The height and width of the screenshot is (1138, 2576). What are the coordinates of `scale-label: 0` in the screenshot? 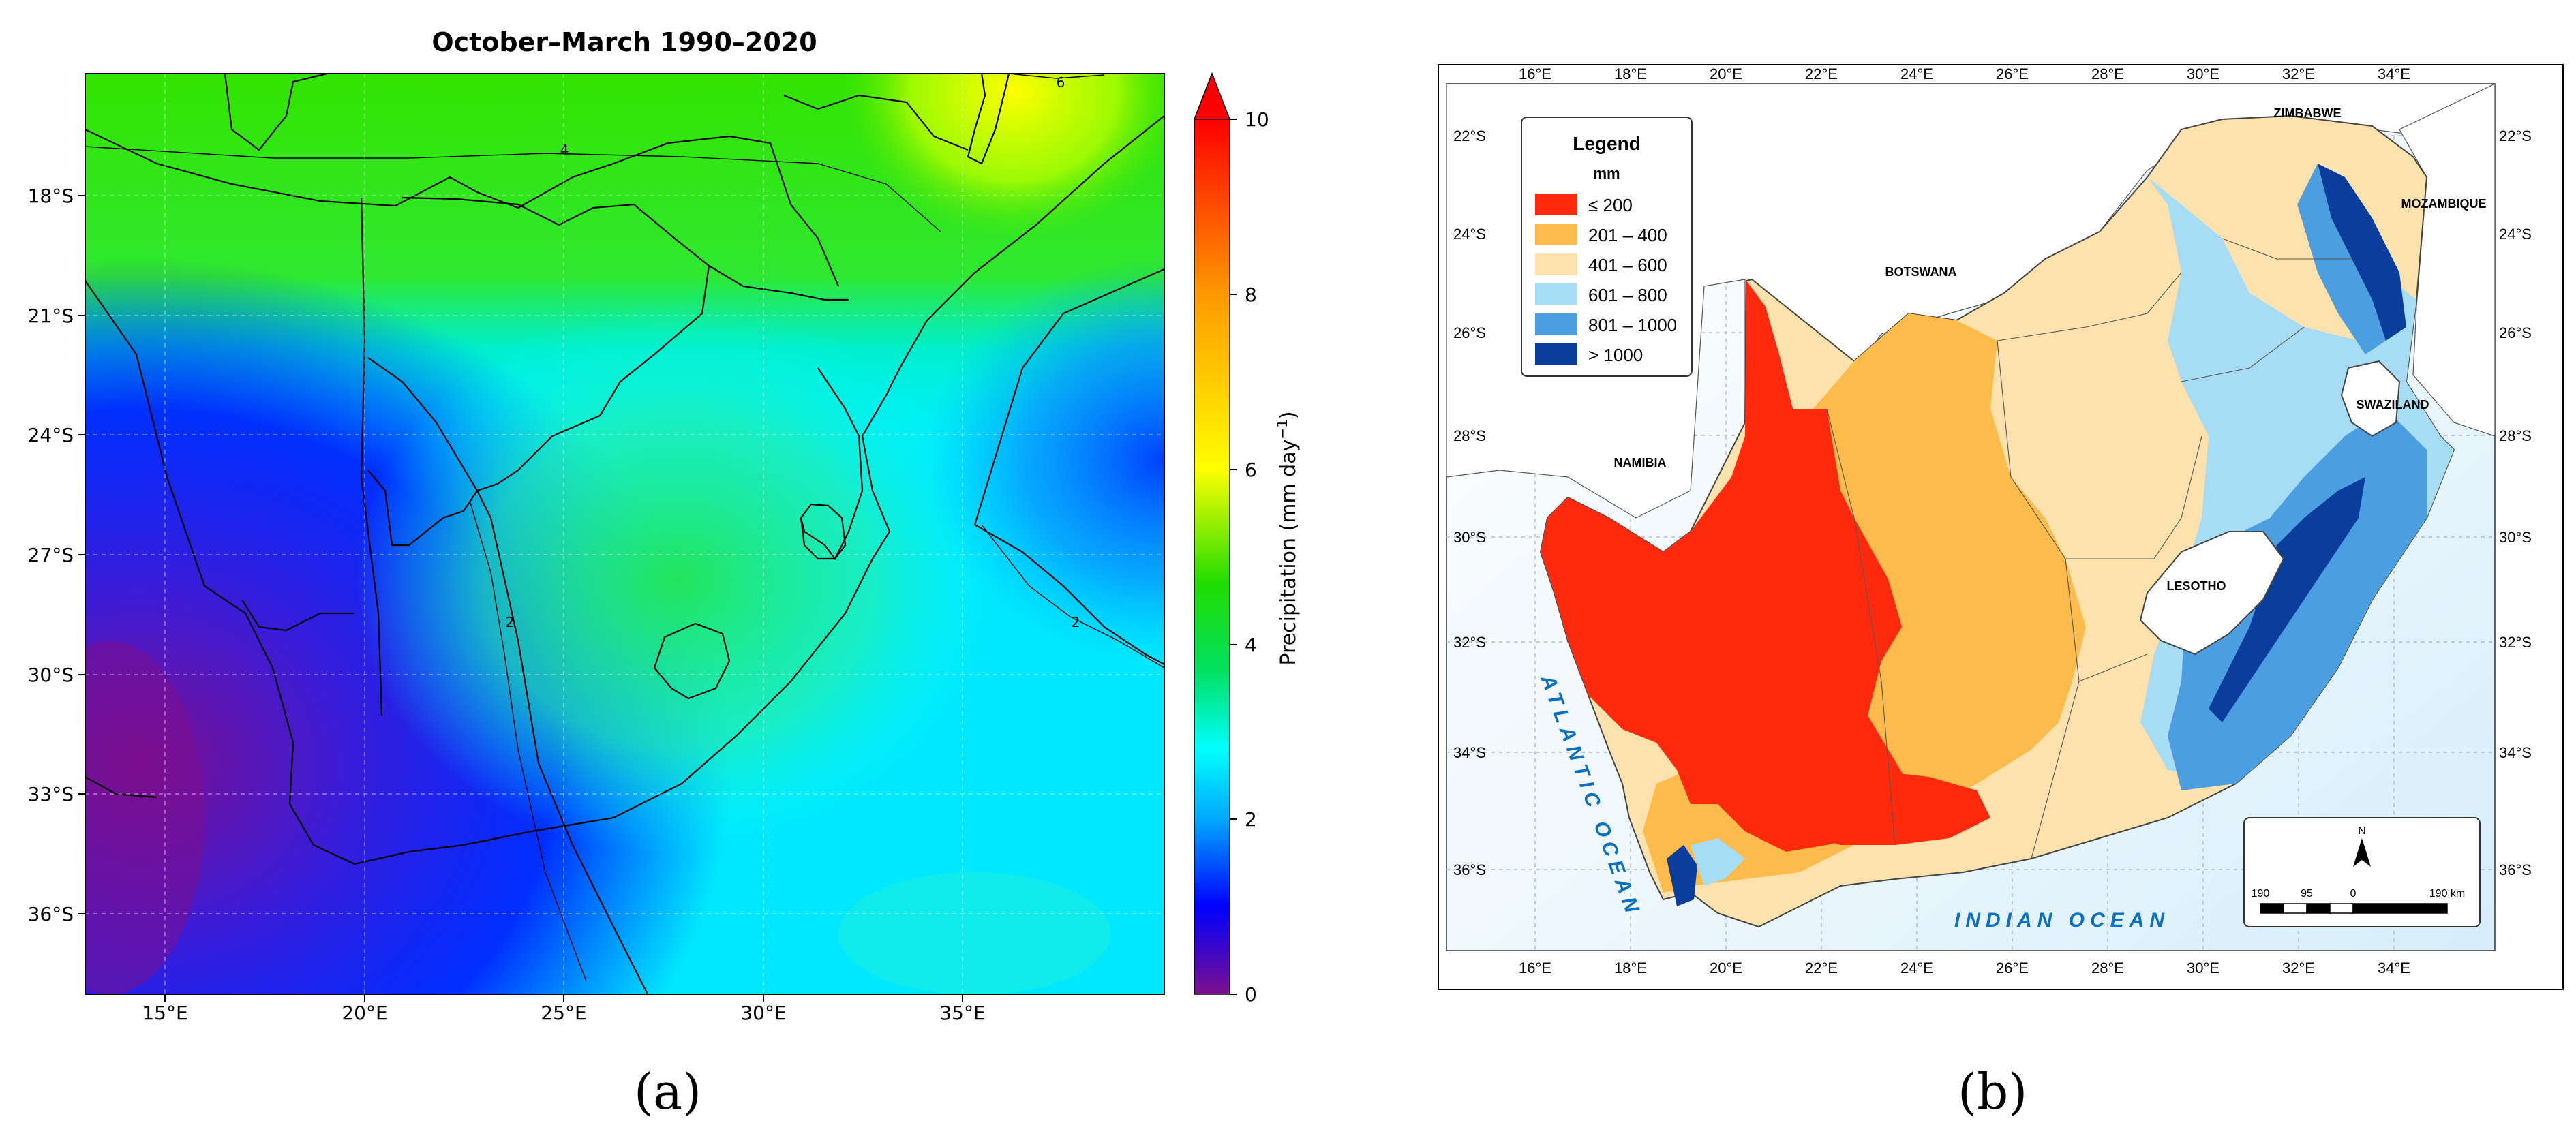 It's located at (2353, 893).